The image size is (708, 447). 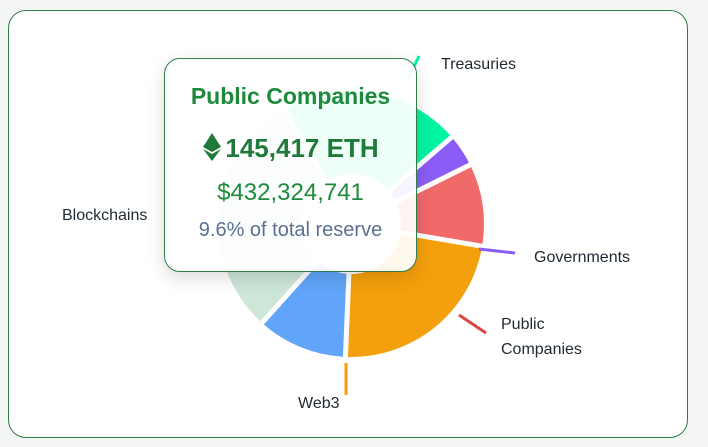 I want to click on label-blockchains: Blockchains, so click(x=104, y=215).